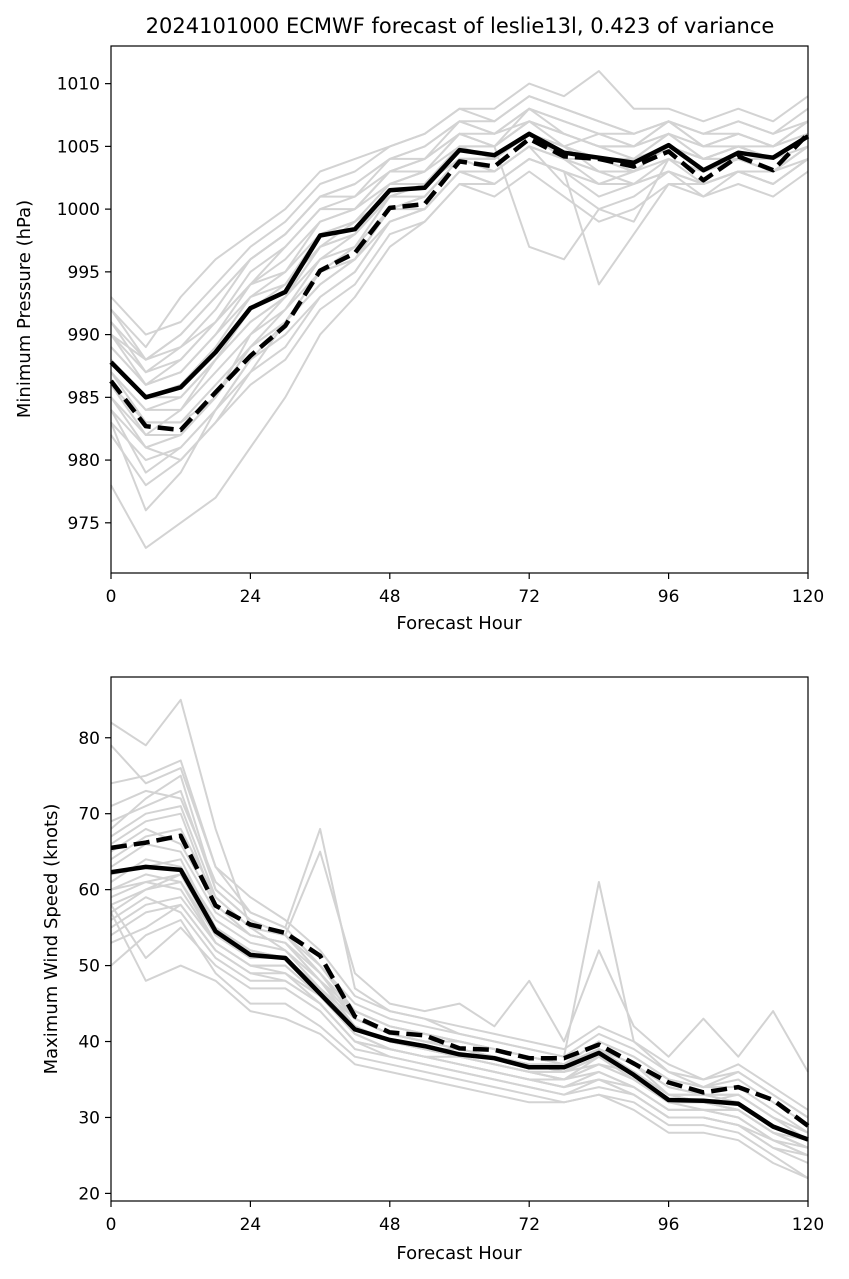  What do you see at coordinates (84, 398) in the screenshot?
I see `pressure-y-tick-label: 985` at bounding box center [84, 398].